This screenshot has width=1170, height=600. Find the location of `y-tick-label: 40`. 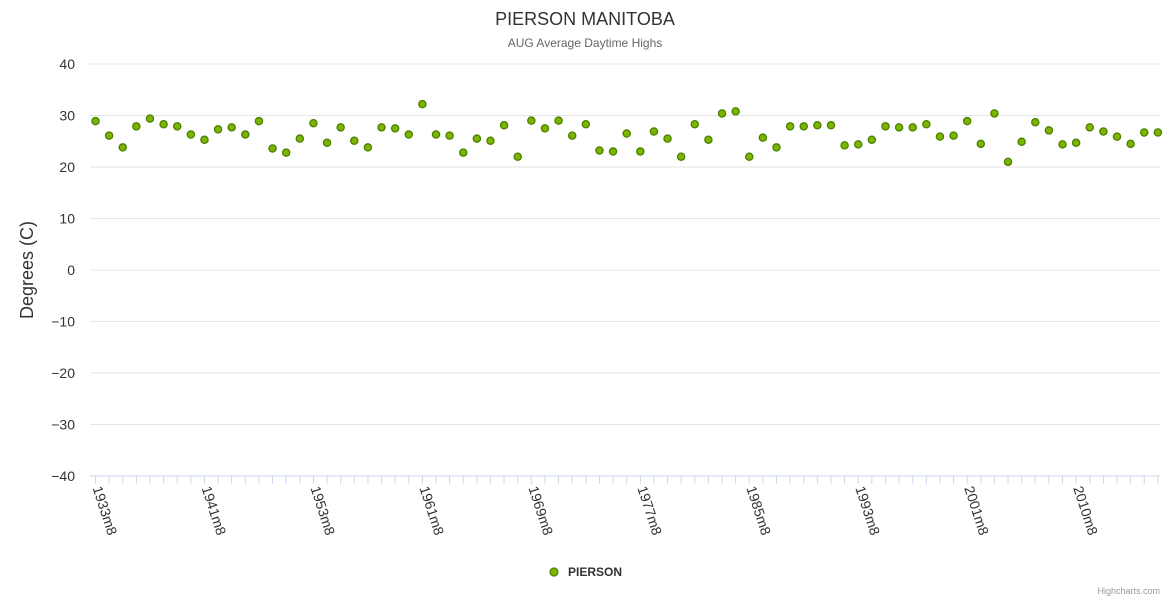

y-tick-label: 40 is located at coordinates (67, 64).